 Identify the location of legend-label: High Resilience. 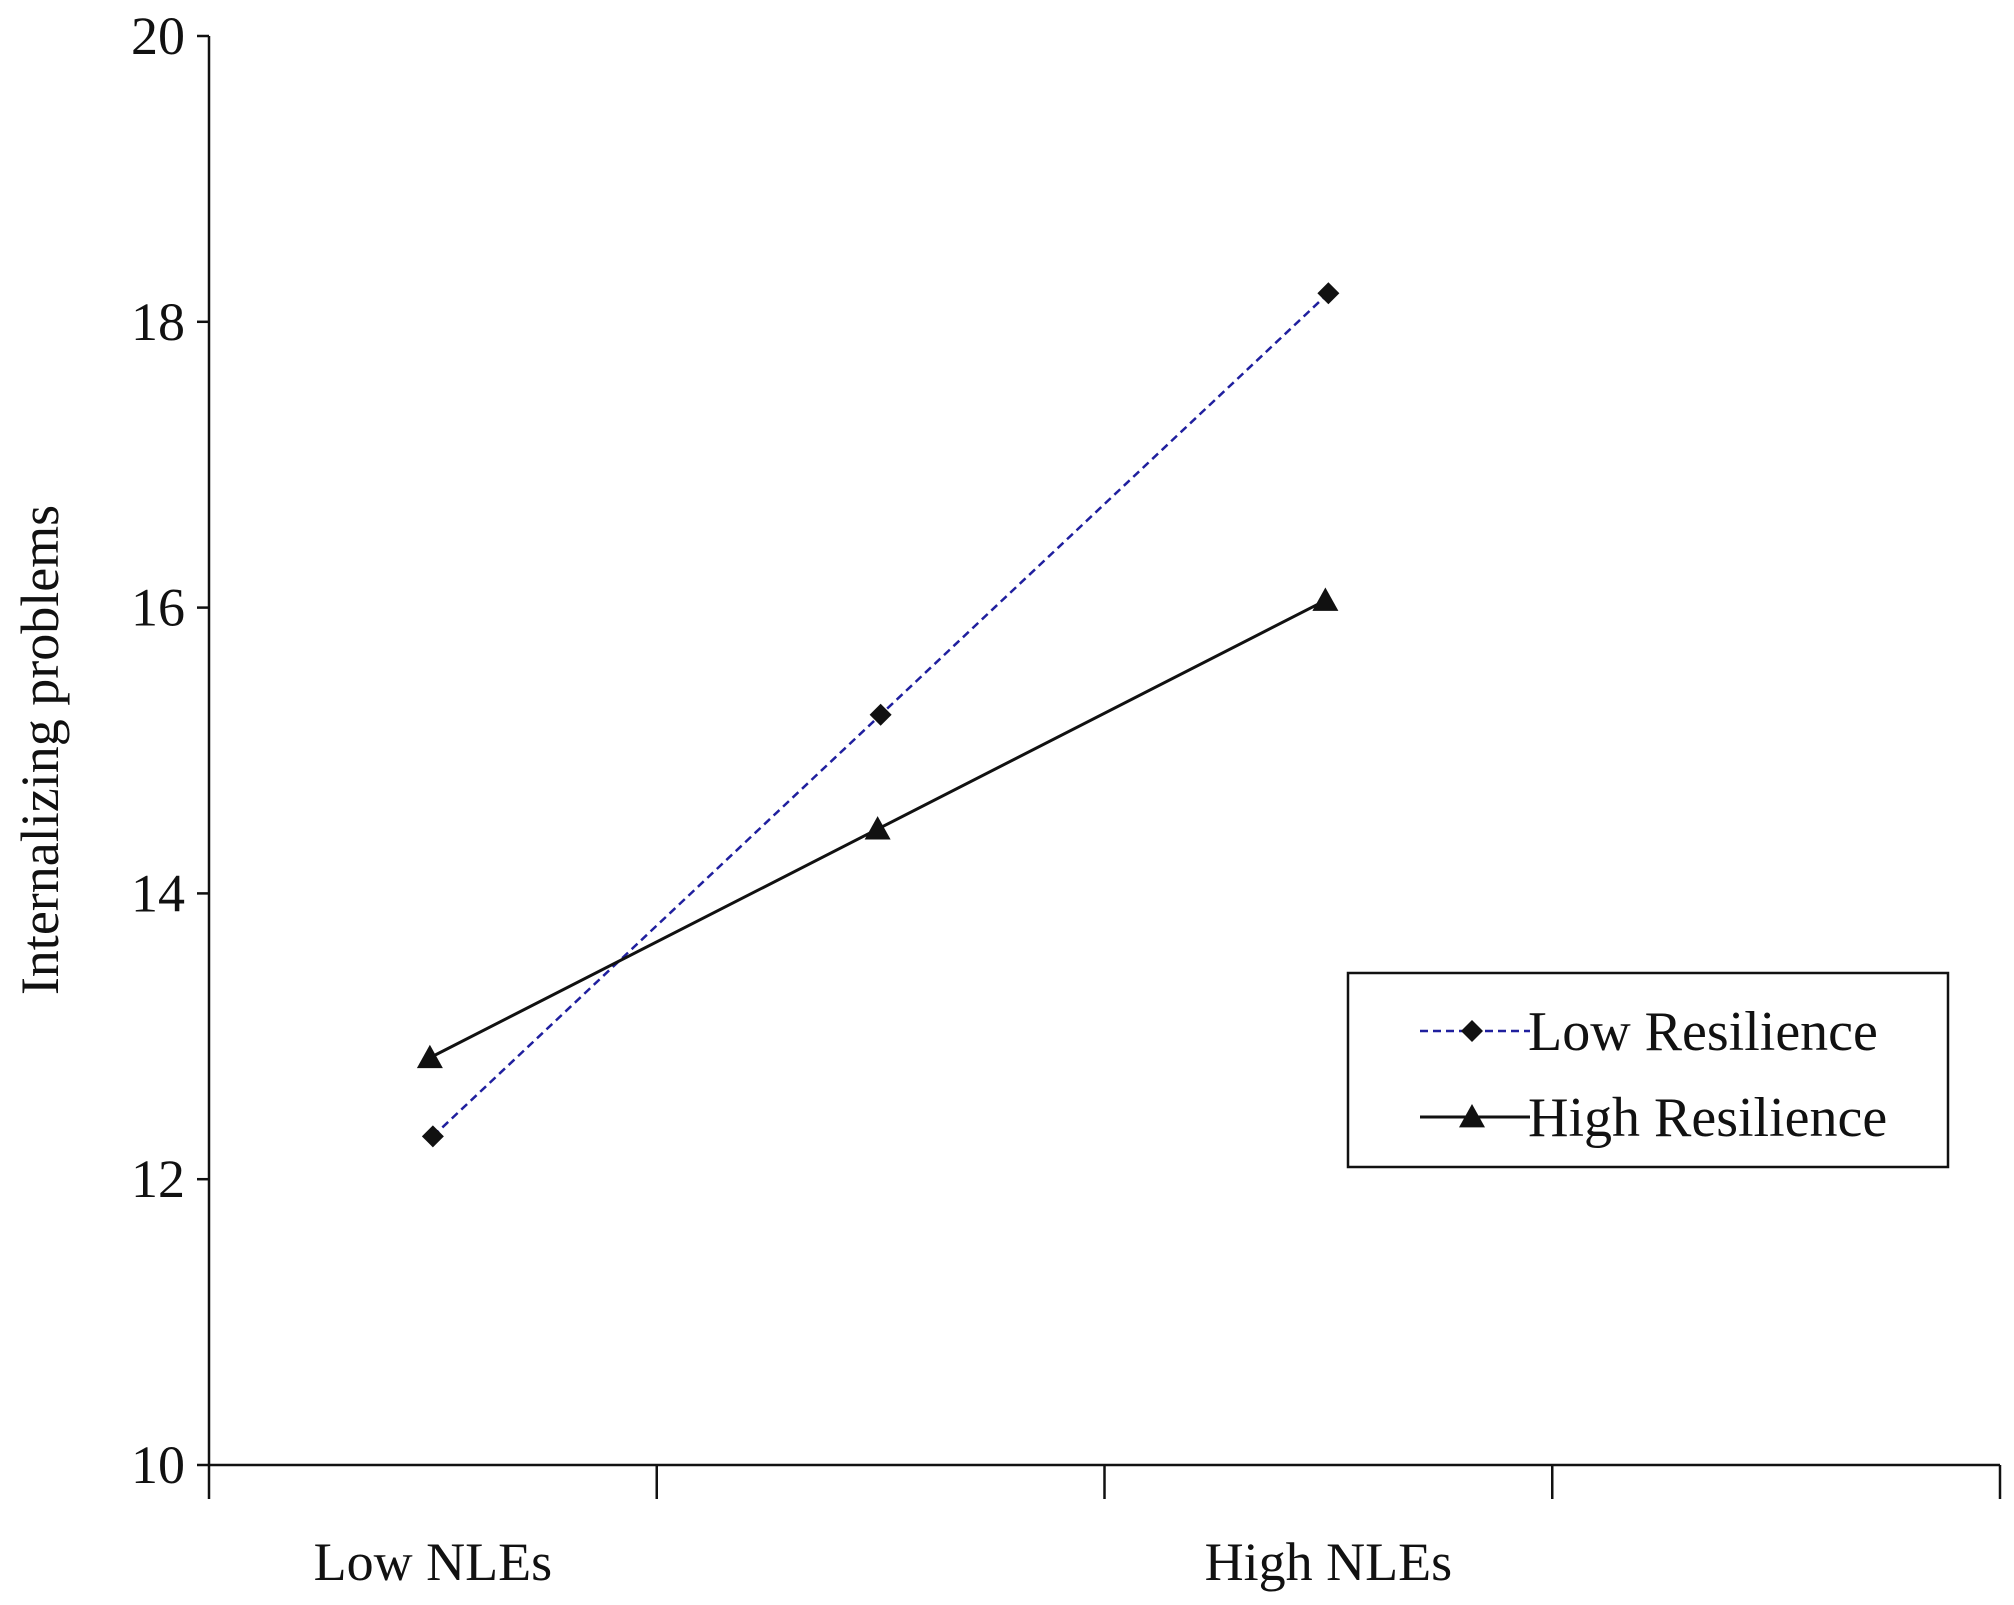
(1707, 1118).